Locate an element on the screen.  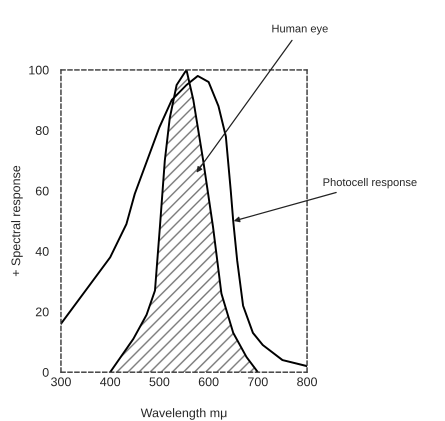
x-tick-label: 800 is located at coordinates (307, 381).